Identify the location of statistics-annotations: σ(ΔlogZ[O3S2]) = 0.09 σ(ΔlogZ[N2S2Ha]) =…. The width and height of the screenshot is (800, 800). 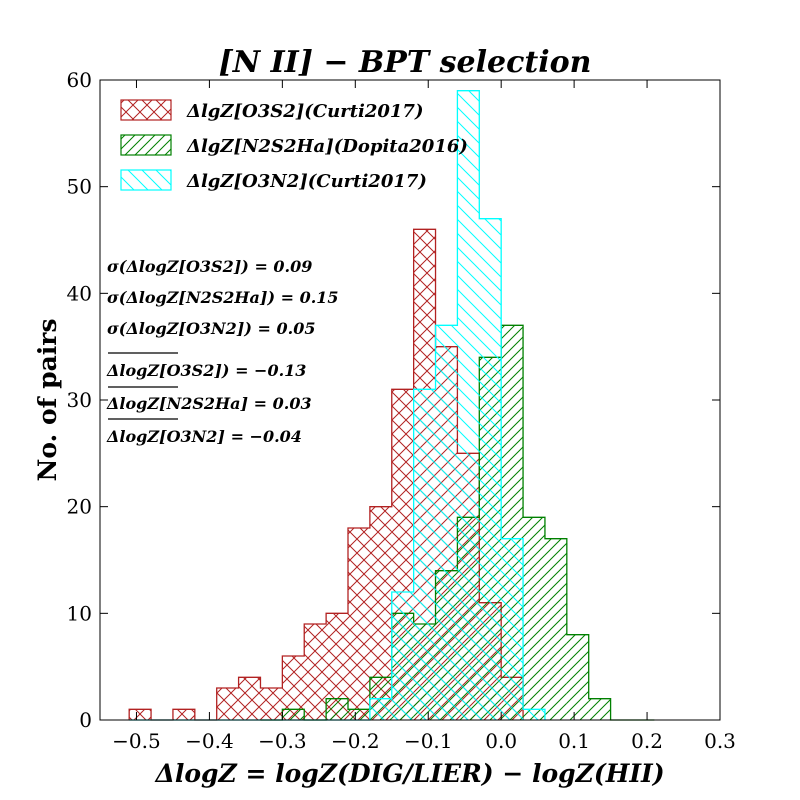
(222, 351).